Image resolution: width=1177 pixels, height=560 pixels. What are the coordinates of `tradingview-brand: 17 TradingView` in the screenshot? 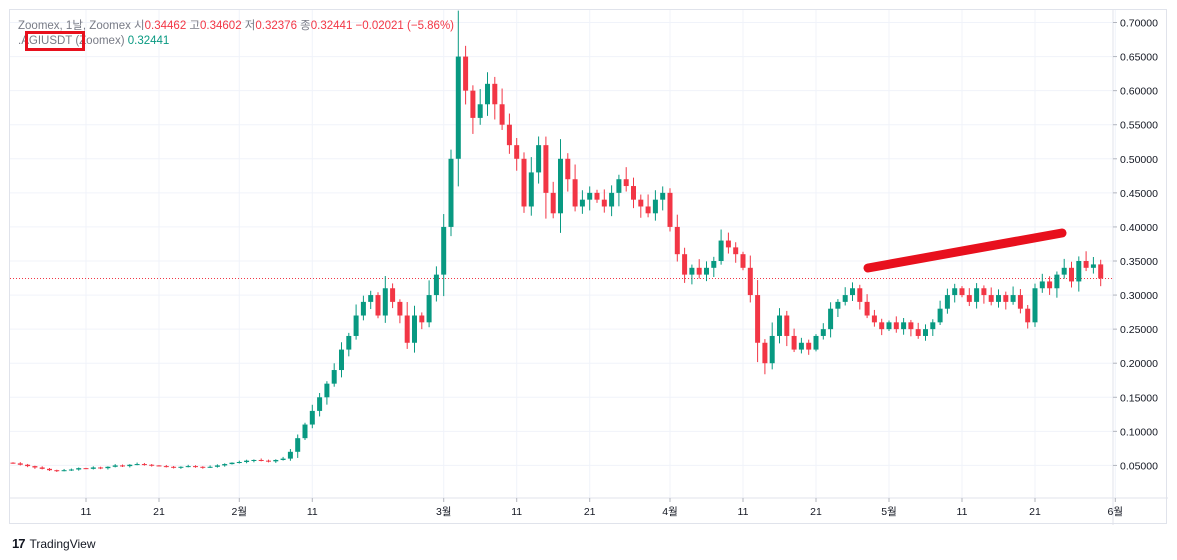 It's located at (54, 543).